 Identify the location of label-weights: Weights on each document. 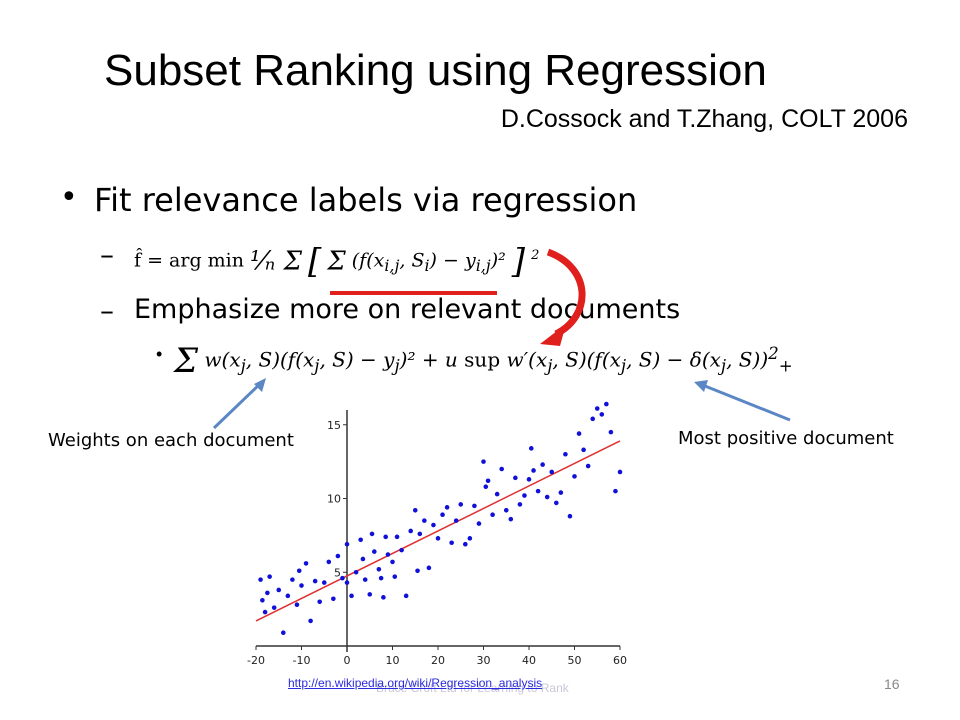
(171, 440).